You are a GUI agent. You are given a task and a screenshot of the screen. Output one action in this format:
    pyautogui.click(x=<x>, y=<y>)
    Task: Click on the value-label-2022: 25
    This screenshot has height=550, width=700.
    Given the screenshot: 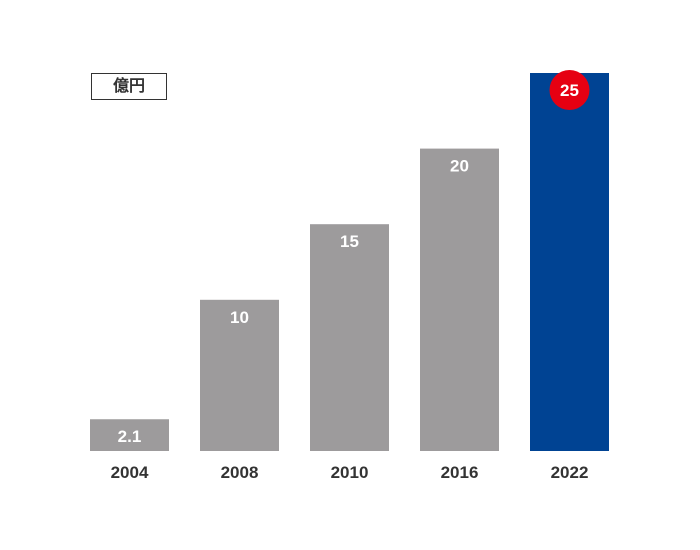 What is the action you would take?
    pyautogui.click(x=569, y=90)
    